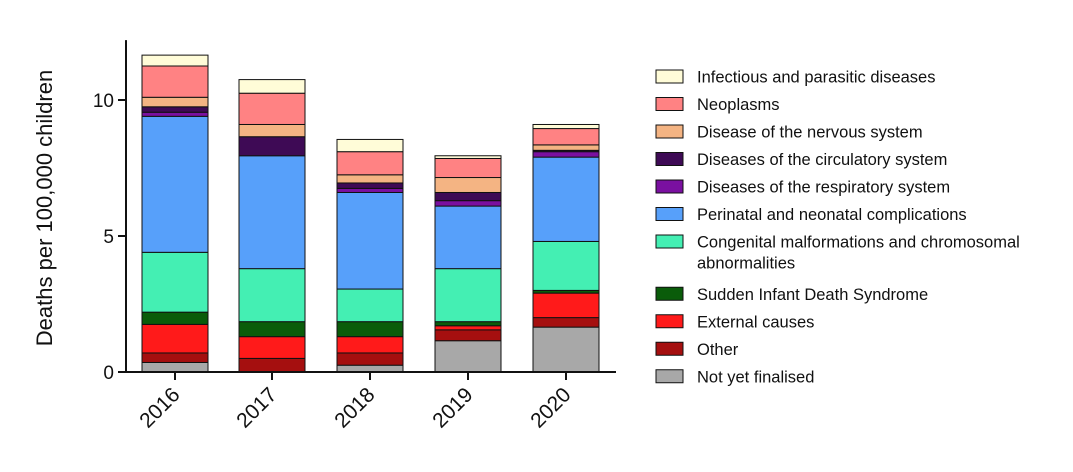 This screenshot has height=472, width=1073. Describe the element at coordinates (159, 407) in the screenshot. I see `x-tick-label: 2016` at that location.